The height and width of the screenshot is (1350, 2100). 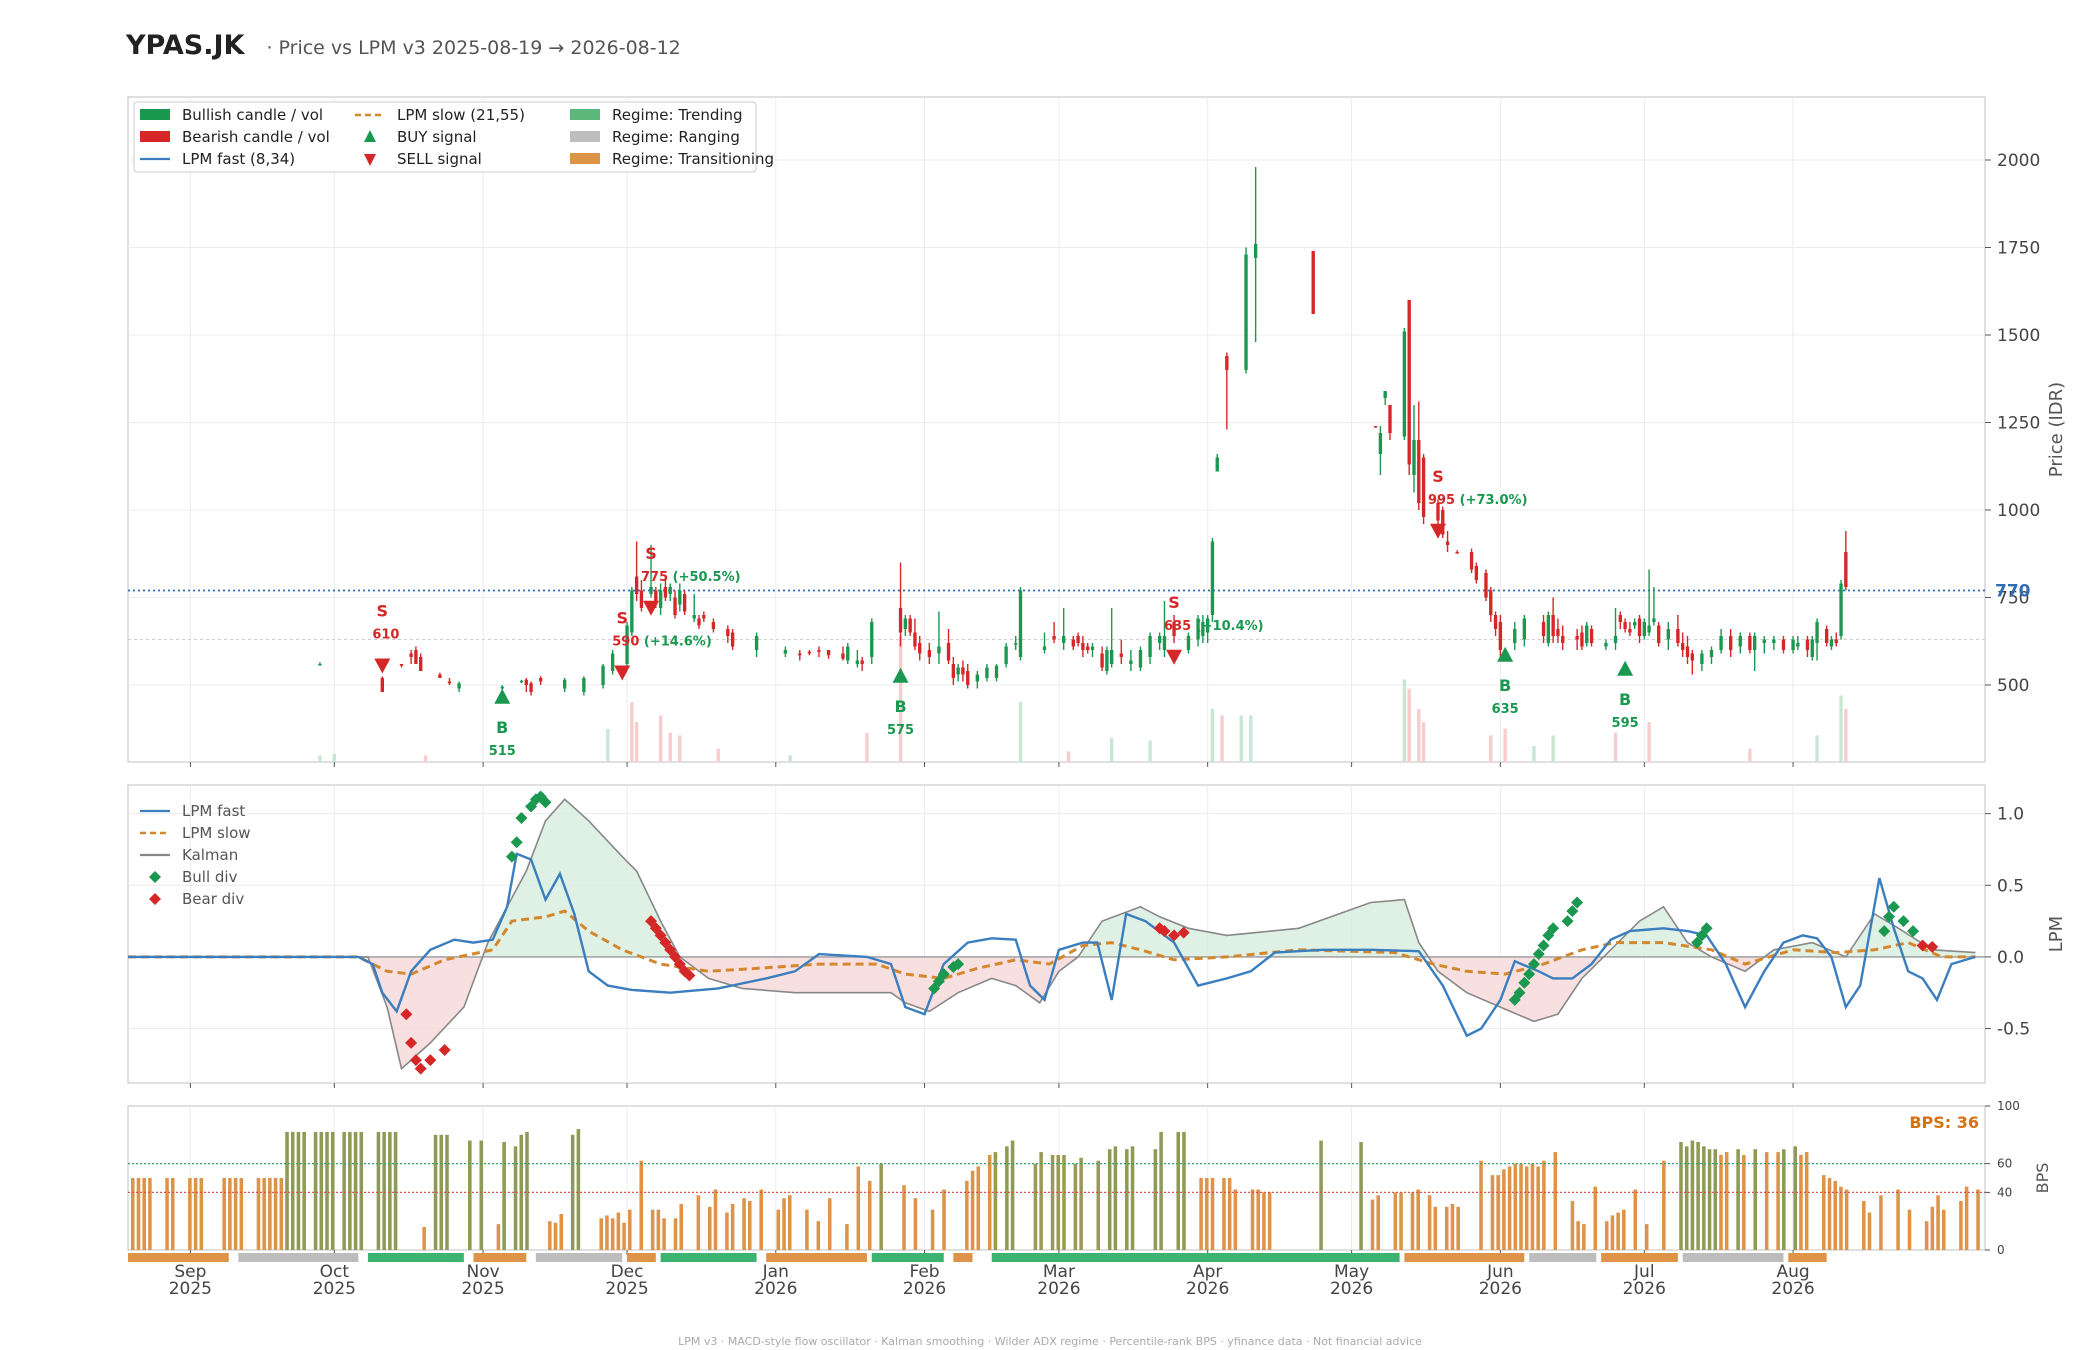 What do you see at coordinates (385, 635) in the screenshot?
I see `sell-signal-price: 610` at bounding box center [385, 635].